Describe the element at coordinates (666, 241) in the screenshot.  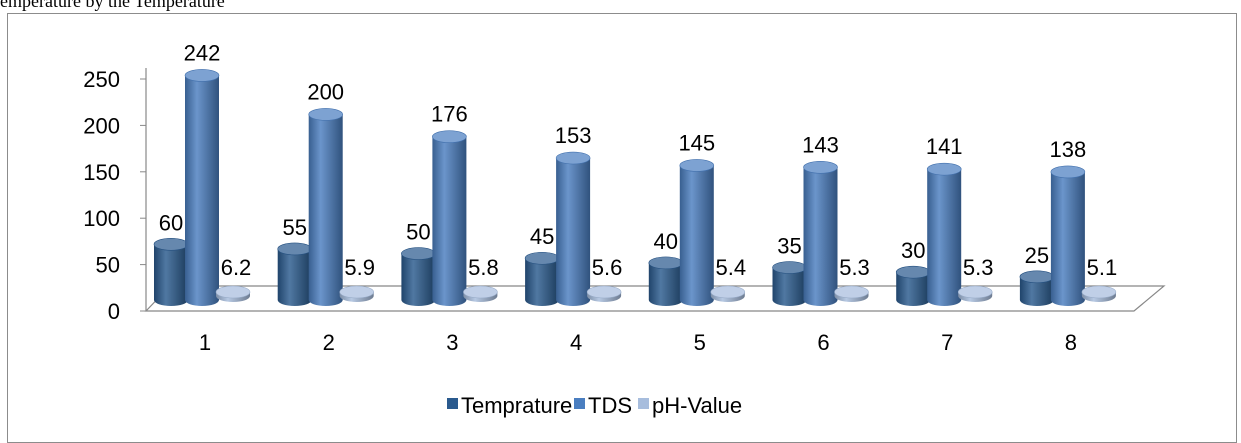
I see `data-label: 40` at that location.